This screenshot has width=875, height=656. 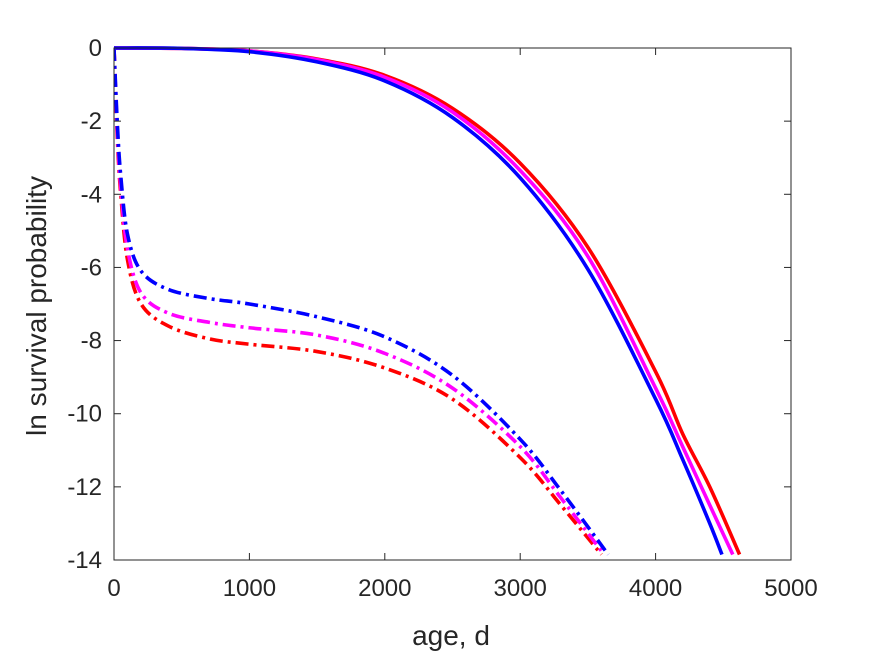 I want to click on y-tick-label: -8, so click(x=91, y=341).